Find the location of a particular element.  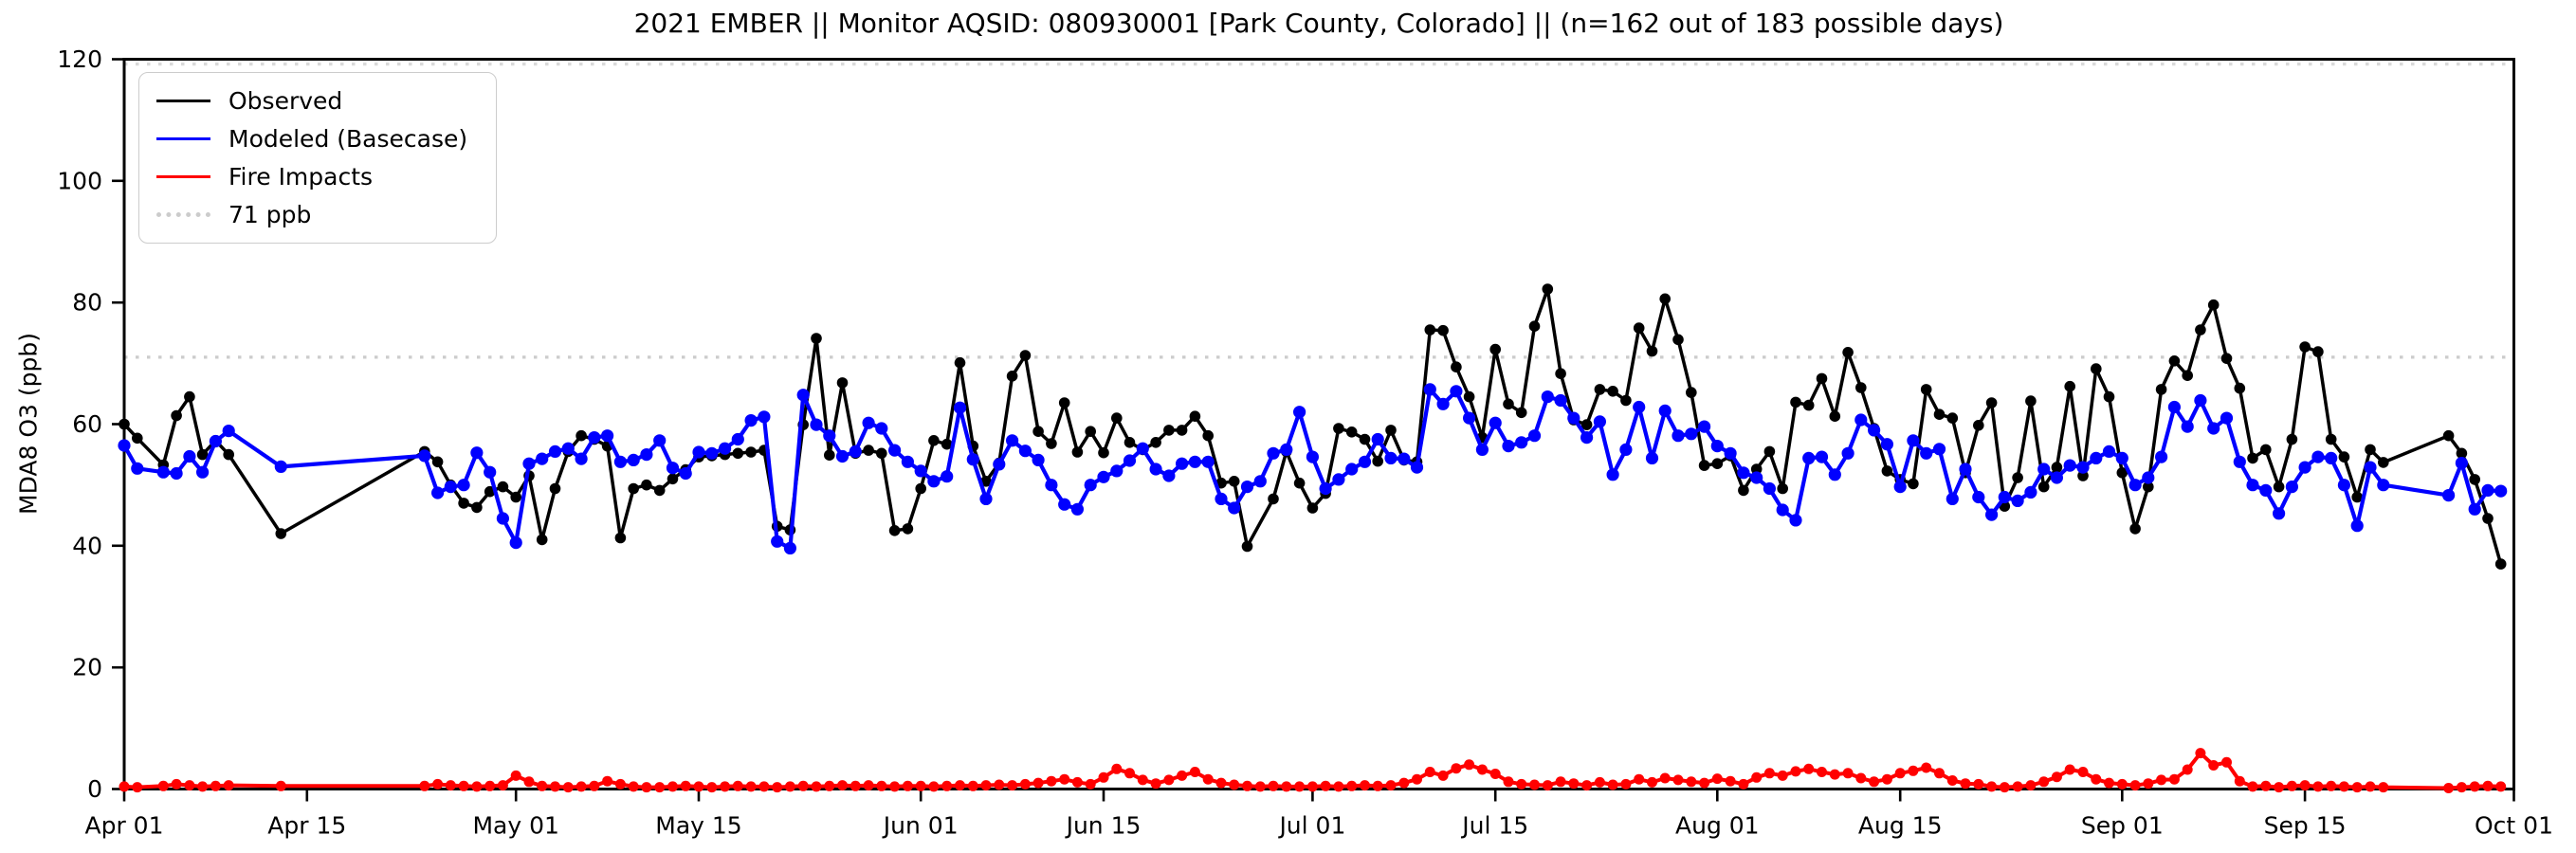

legend-label: Observed is located at coordinates (285, 101).